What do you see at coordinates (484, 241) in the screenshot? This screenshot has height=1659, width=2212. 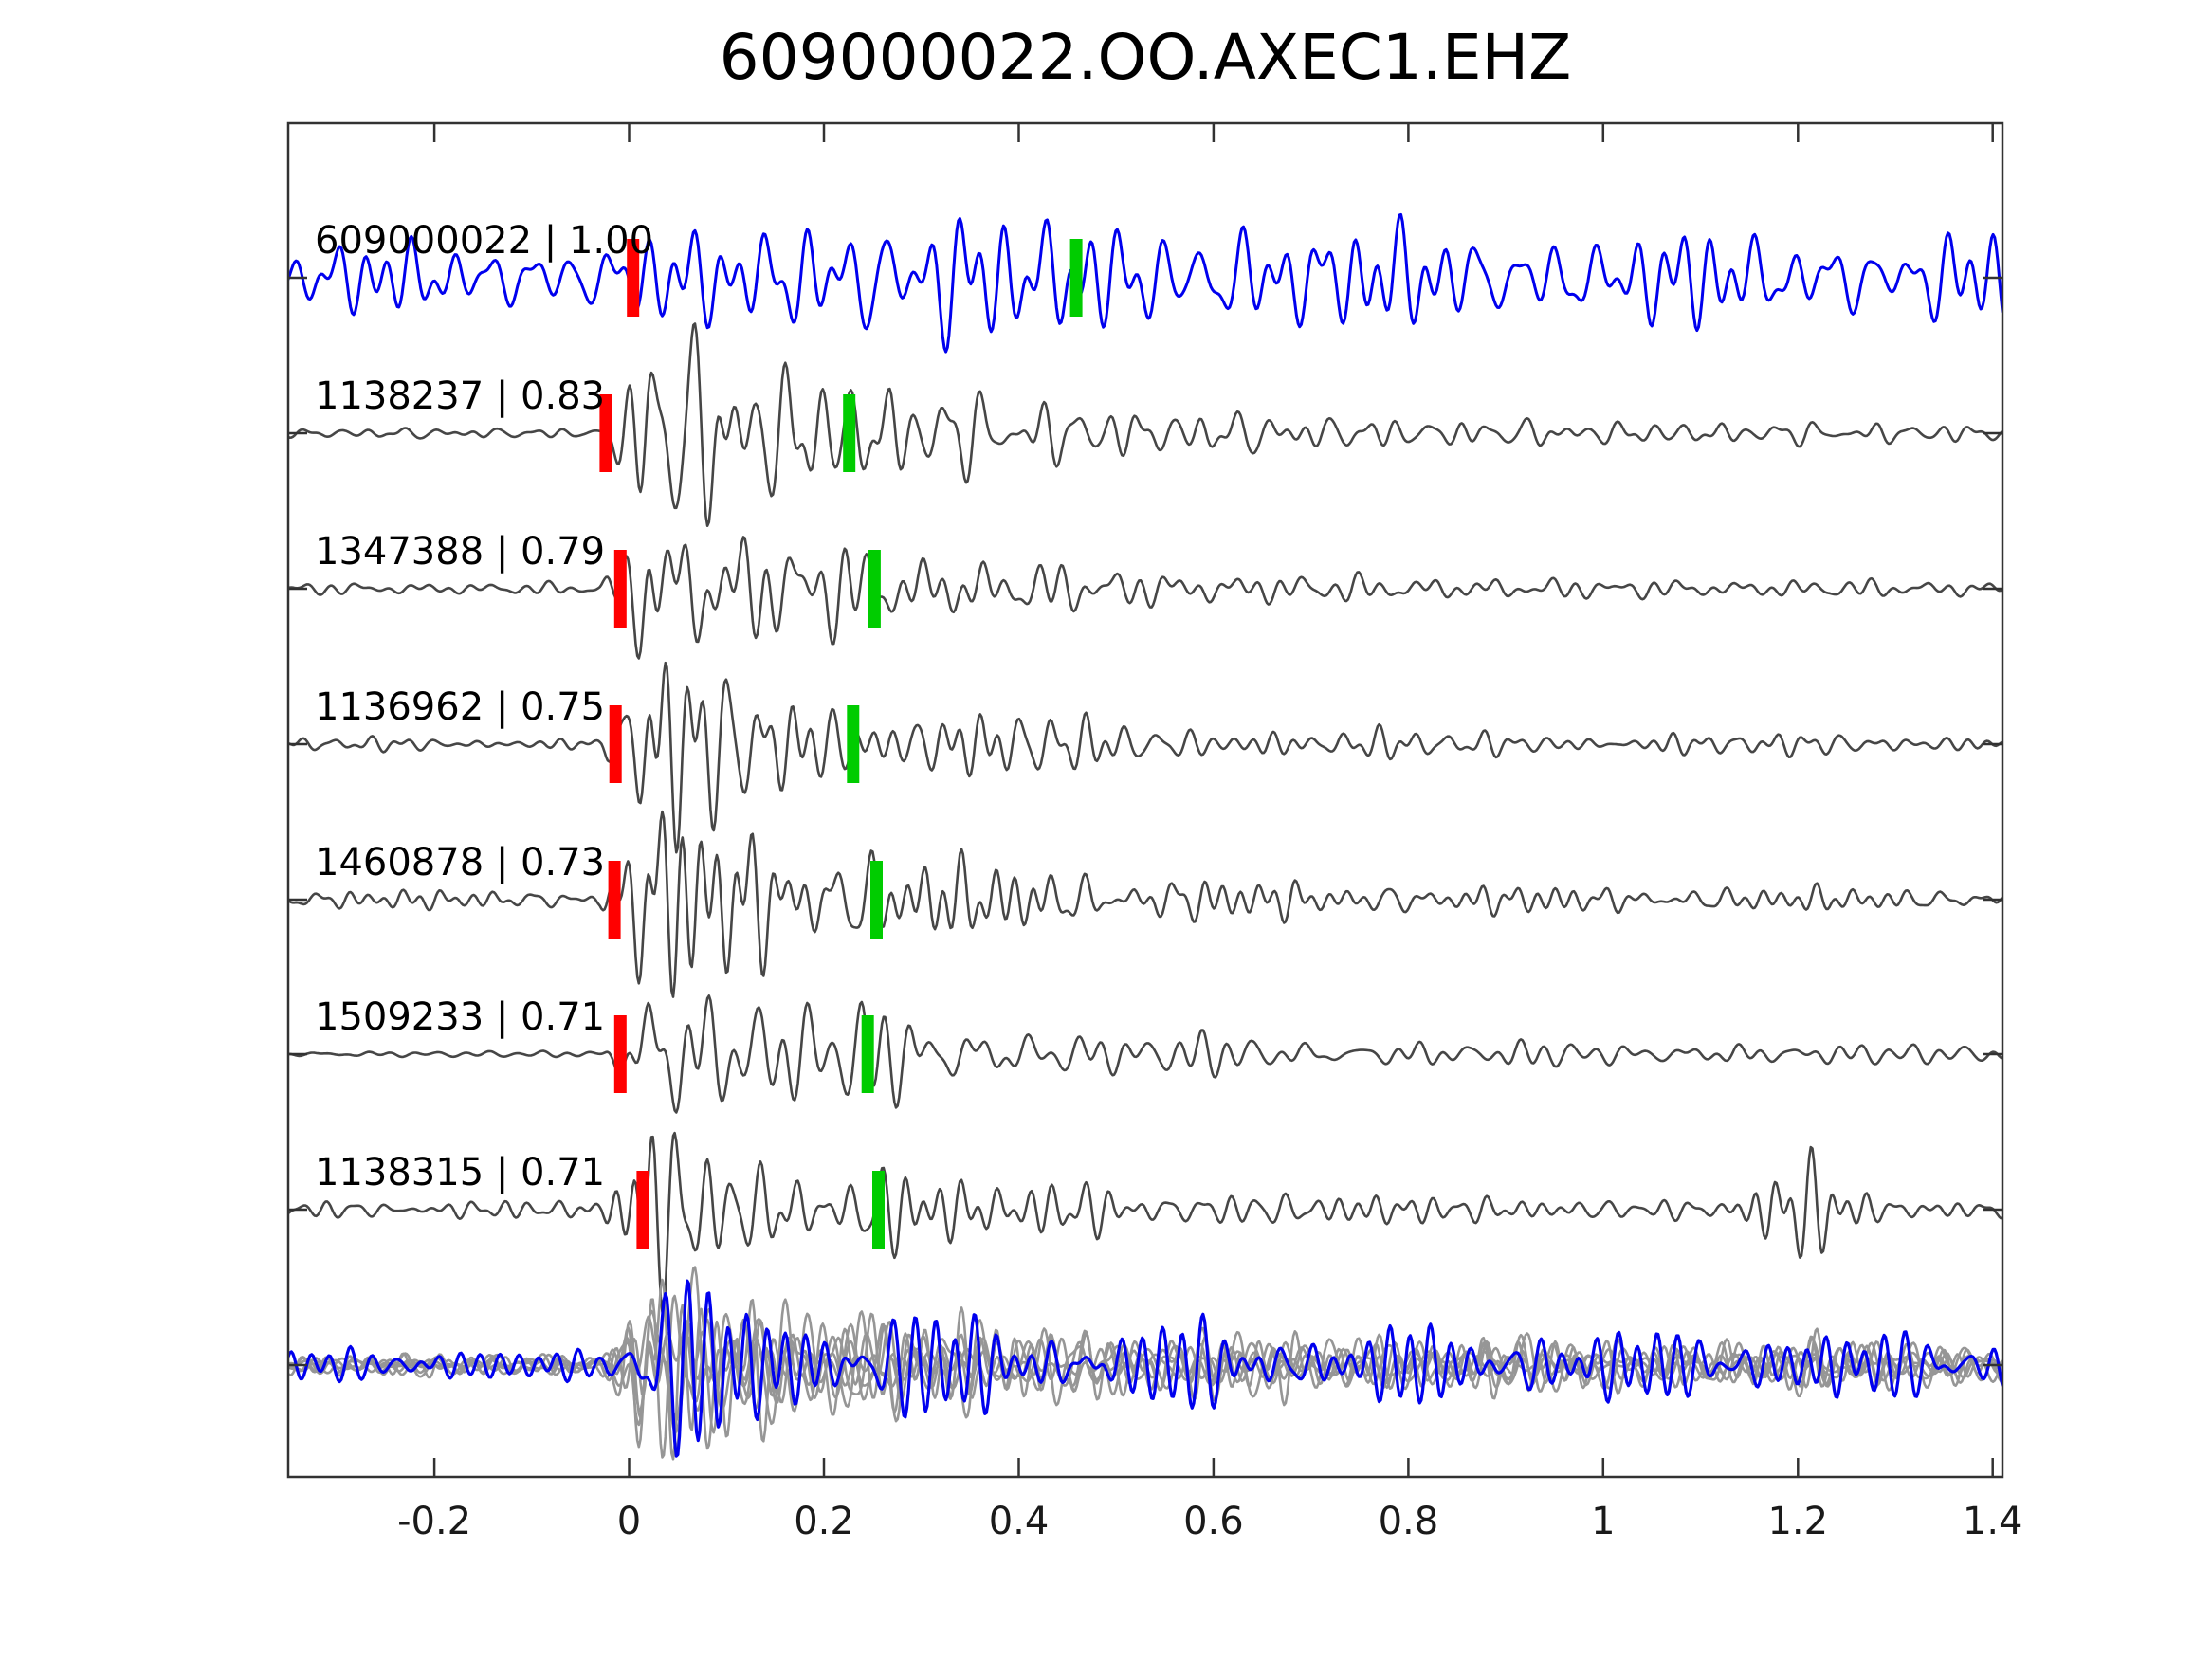 I see `trace-label: 609000022 | 1.00` at bounding box center [484, 241].